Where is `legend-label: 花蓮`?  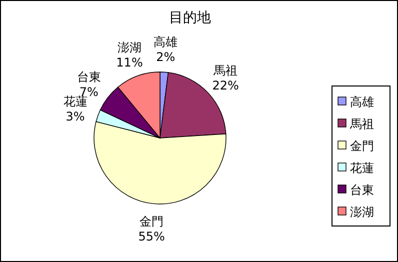
legend-label: 花蓮 is located at coordinates (362, 168).